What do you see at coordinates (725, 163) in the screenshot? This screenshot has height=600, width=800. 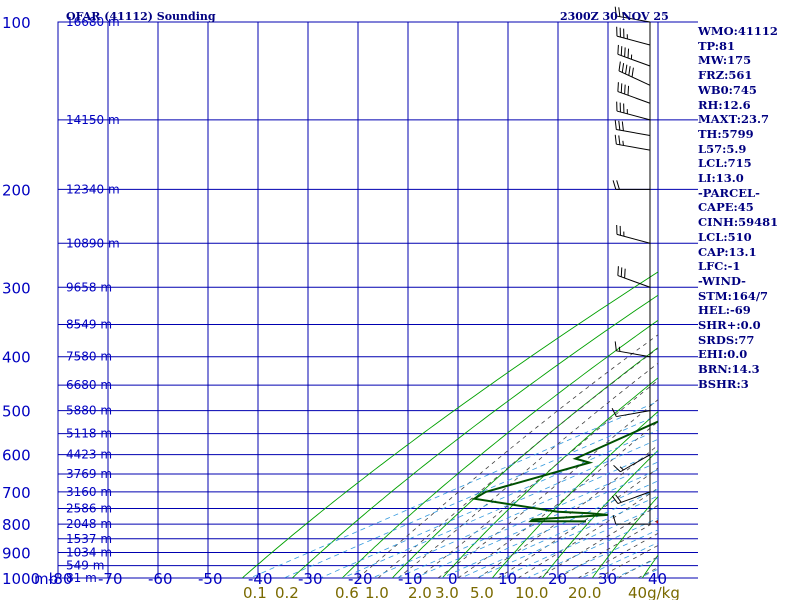 I see `index-item: LCL:715` at bounding box center [725, 163].